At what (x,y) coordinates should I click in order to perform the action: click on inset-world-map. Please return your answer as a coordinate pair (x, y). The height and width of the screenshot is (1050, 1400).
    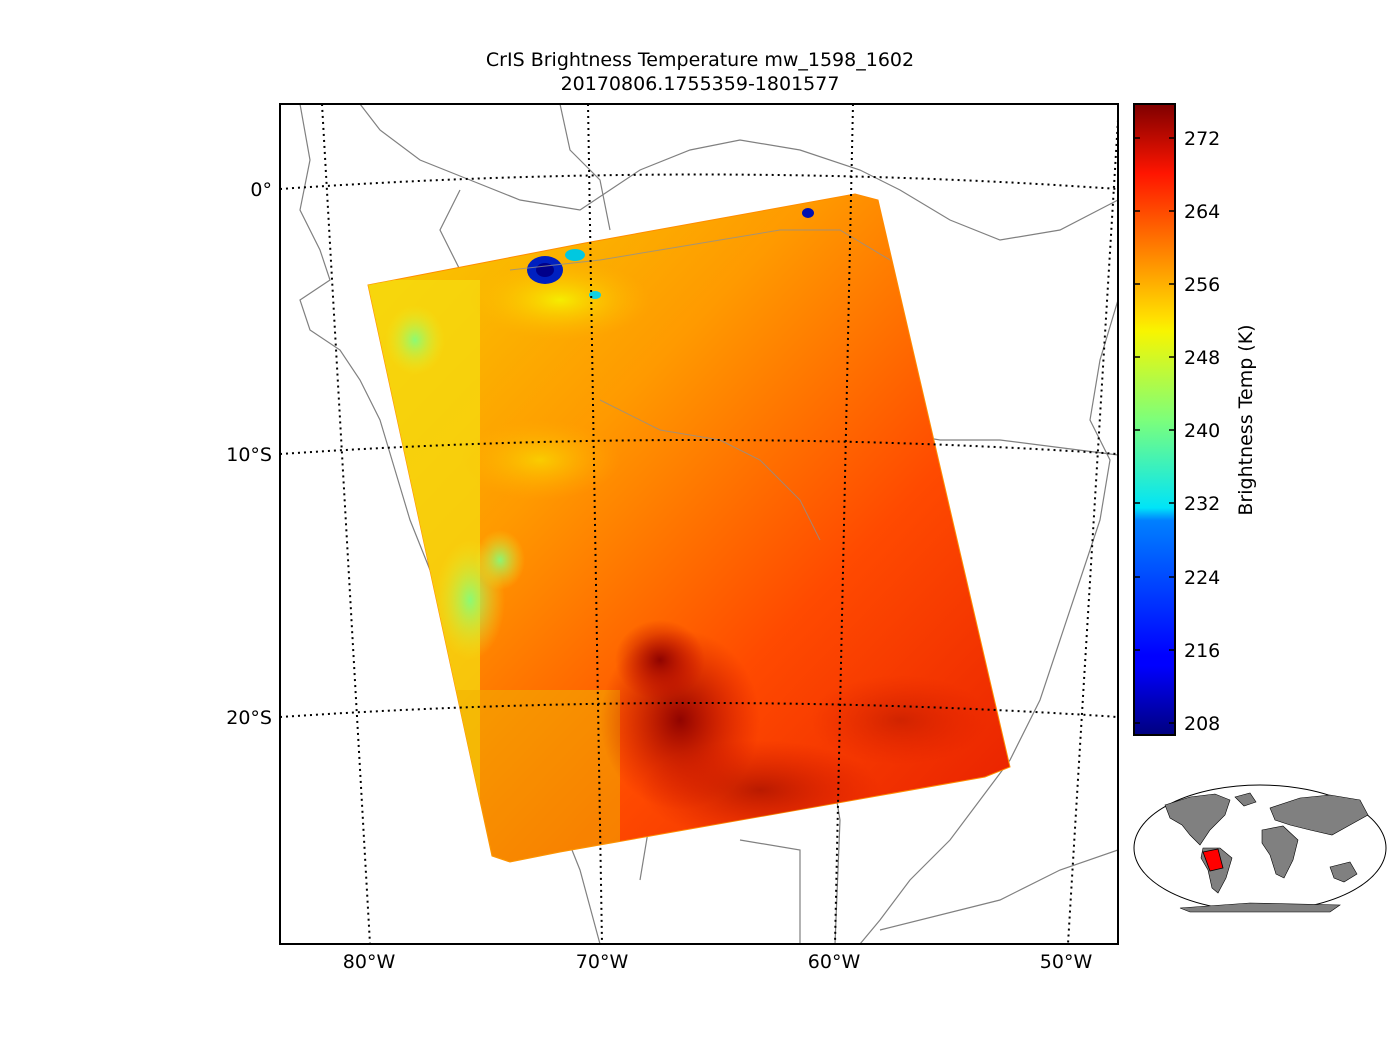
    Looking at the image, I should click on (1260, 848).